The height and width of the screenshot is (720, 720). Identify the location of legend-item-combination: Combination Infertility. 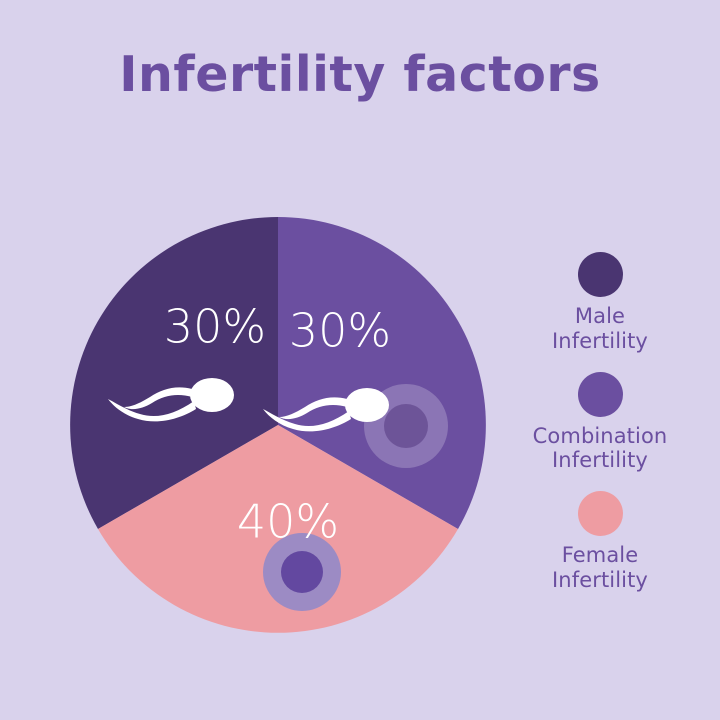
(600, 422).